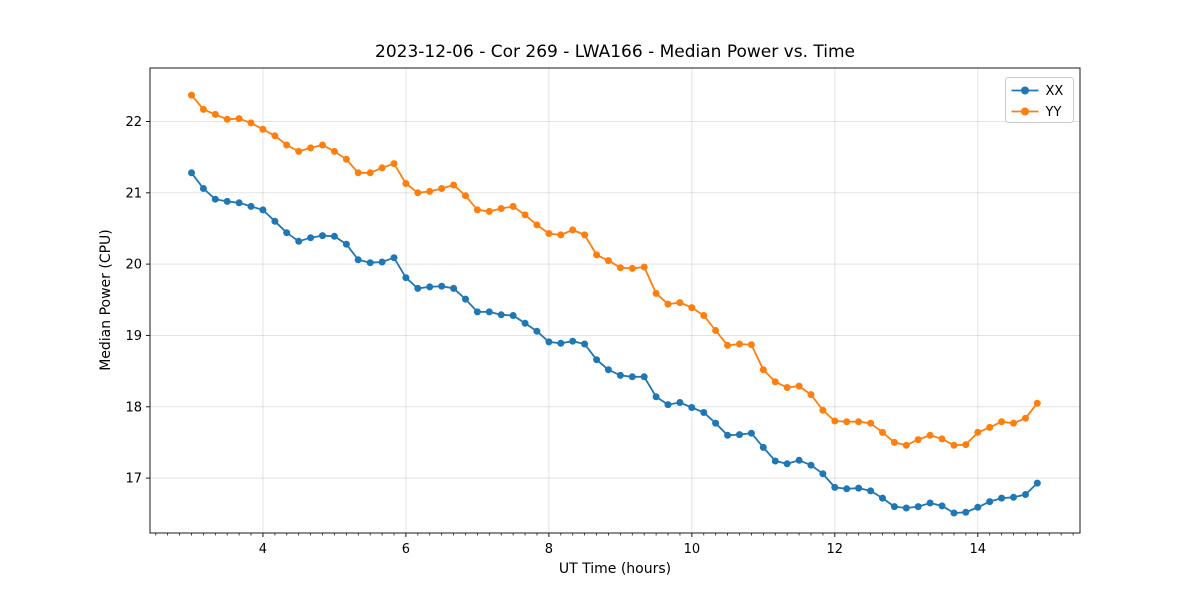  I want to click on y-tick-label: 22, so click(133, 122).